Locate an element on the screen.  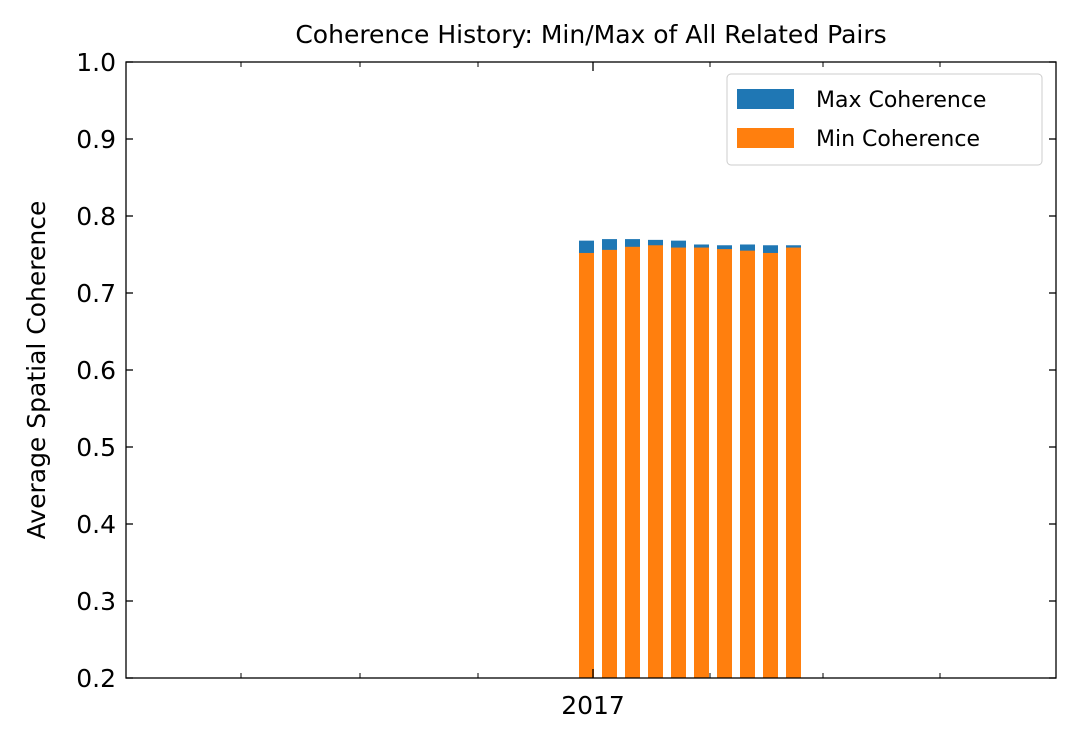
y-tick-label: 0.8 is located at coordinates (96, 216).